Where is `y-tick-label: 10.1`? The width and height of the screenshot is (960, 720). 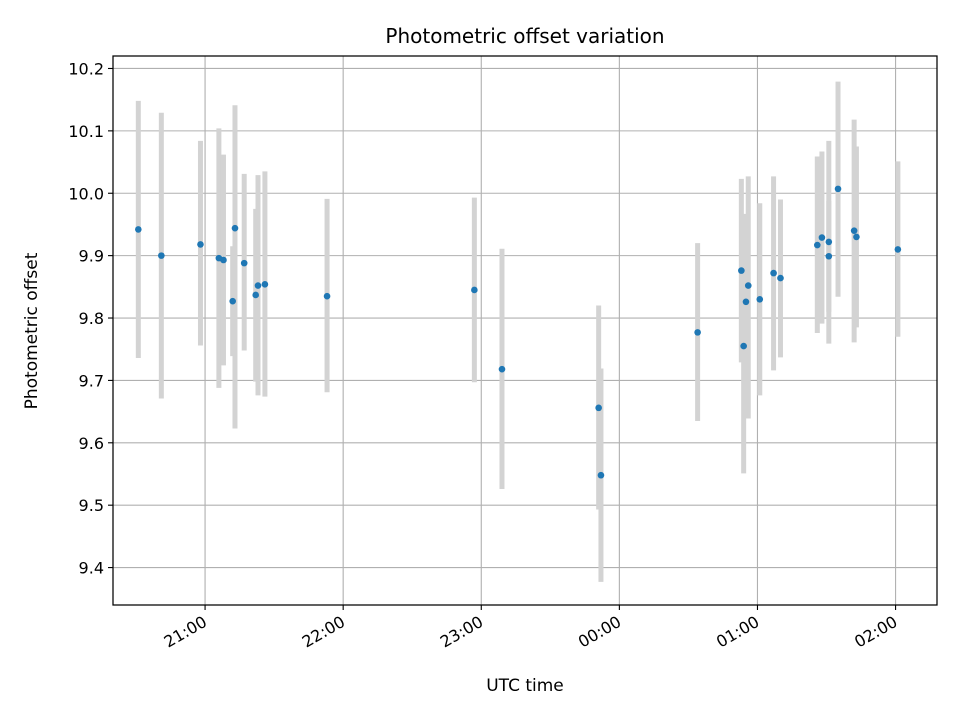 y-tick-label: 10.1 is located at coordinates (86, 131).